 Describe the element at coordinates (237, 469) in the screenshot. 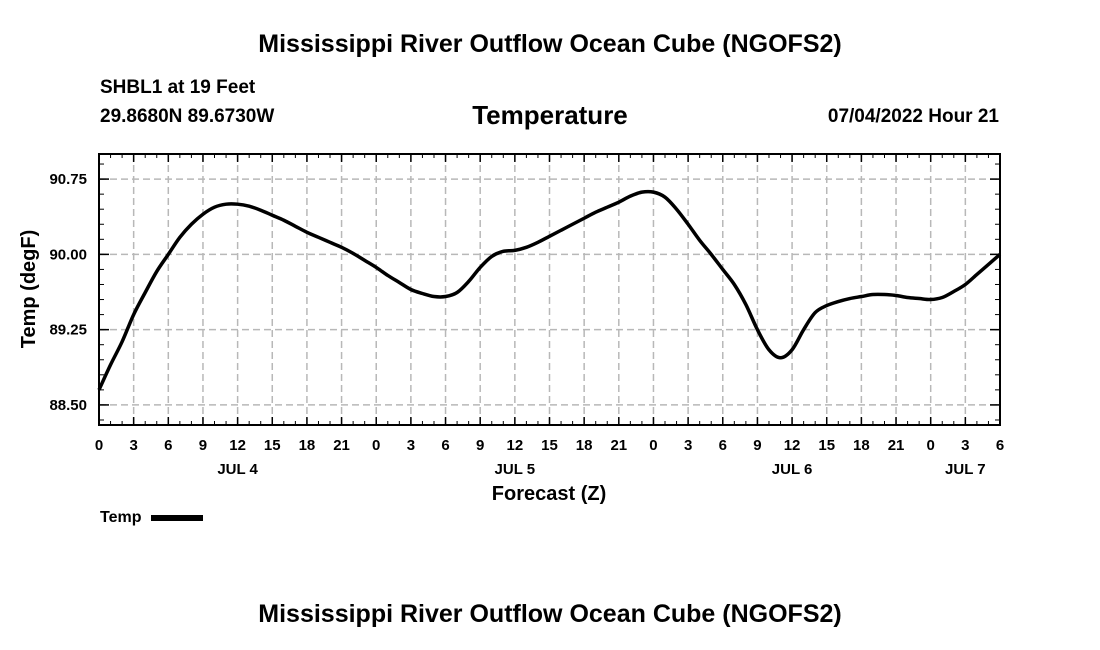

I see `day-label: JUL 4` at that location.